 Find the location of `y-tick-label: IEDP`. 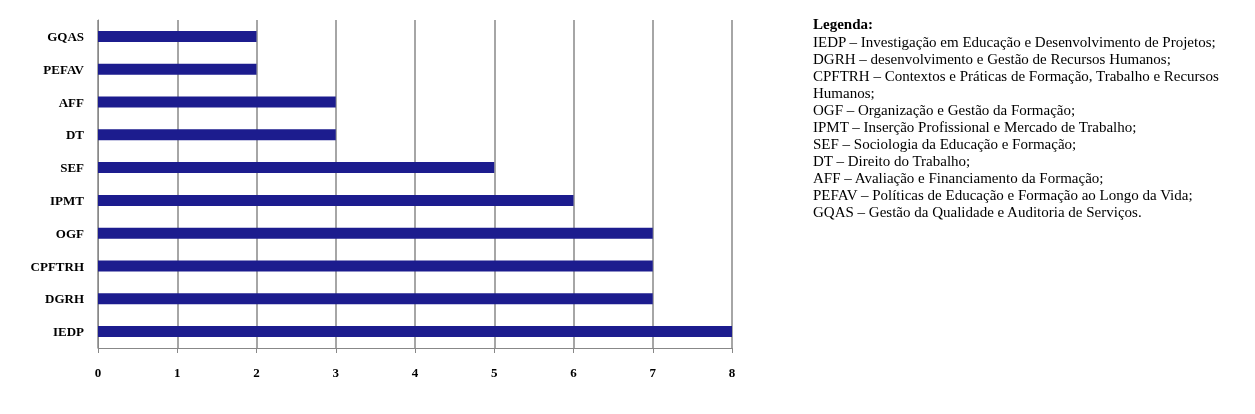

y-tick-label: IEDP is located at coordinates (68, 332).